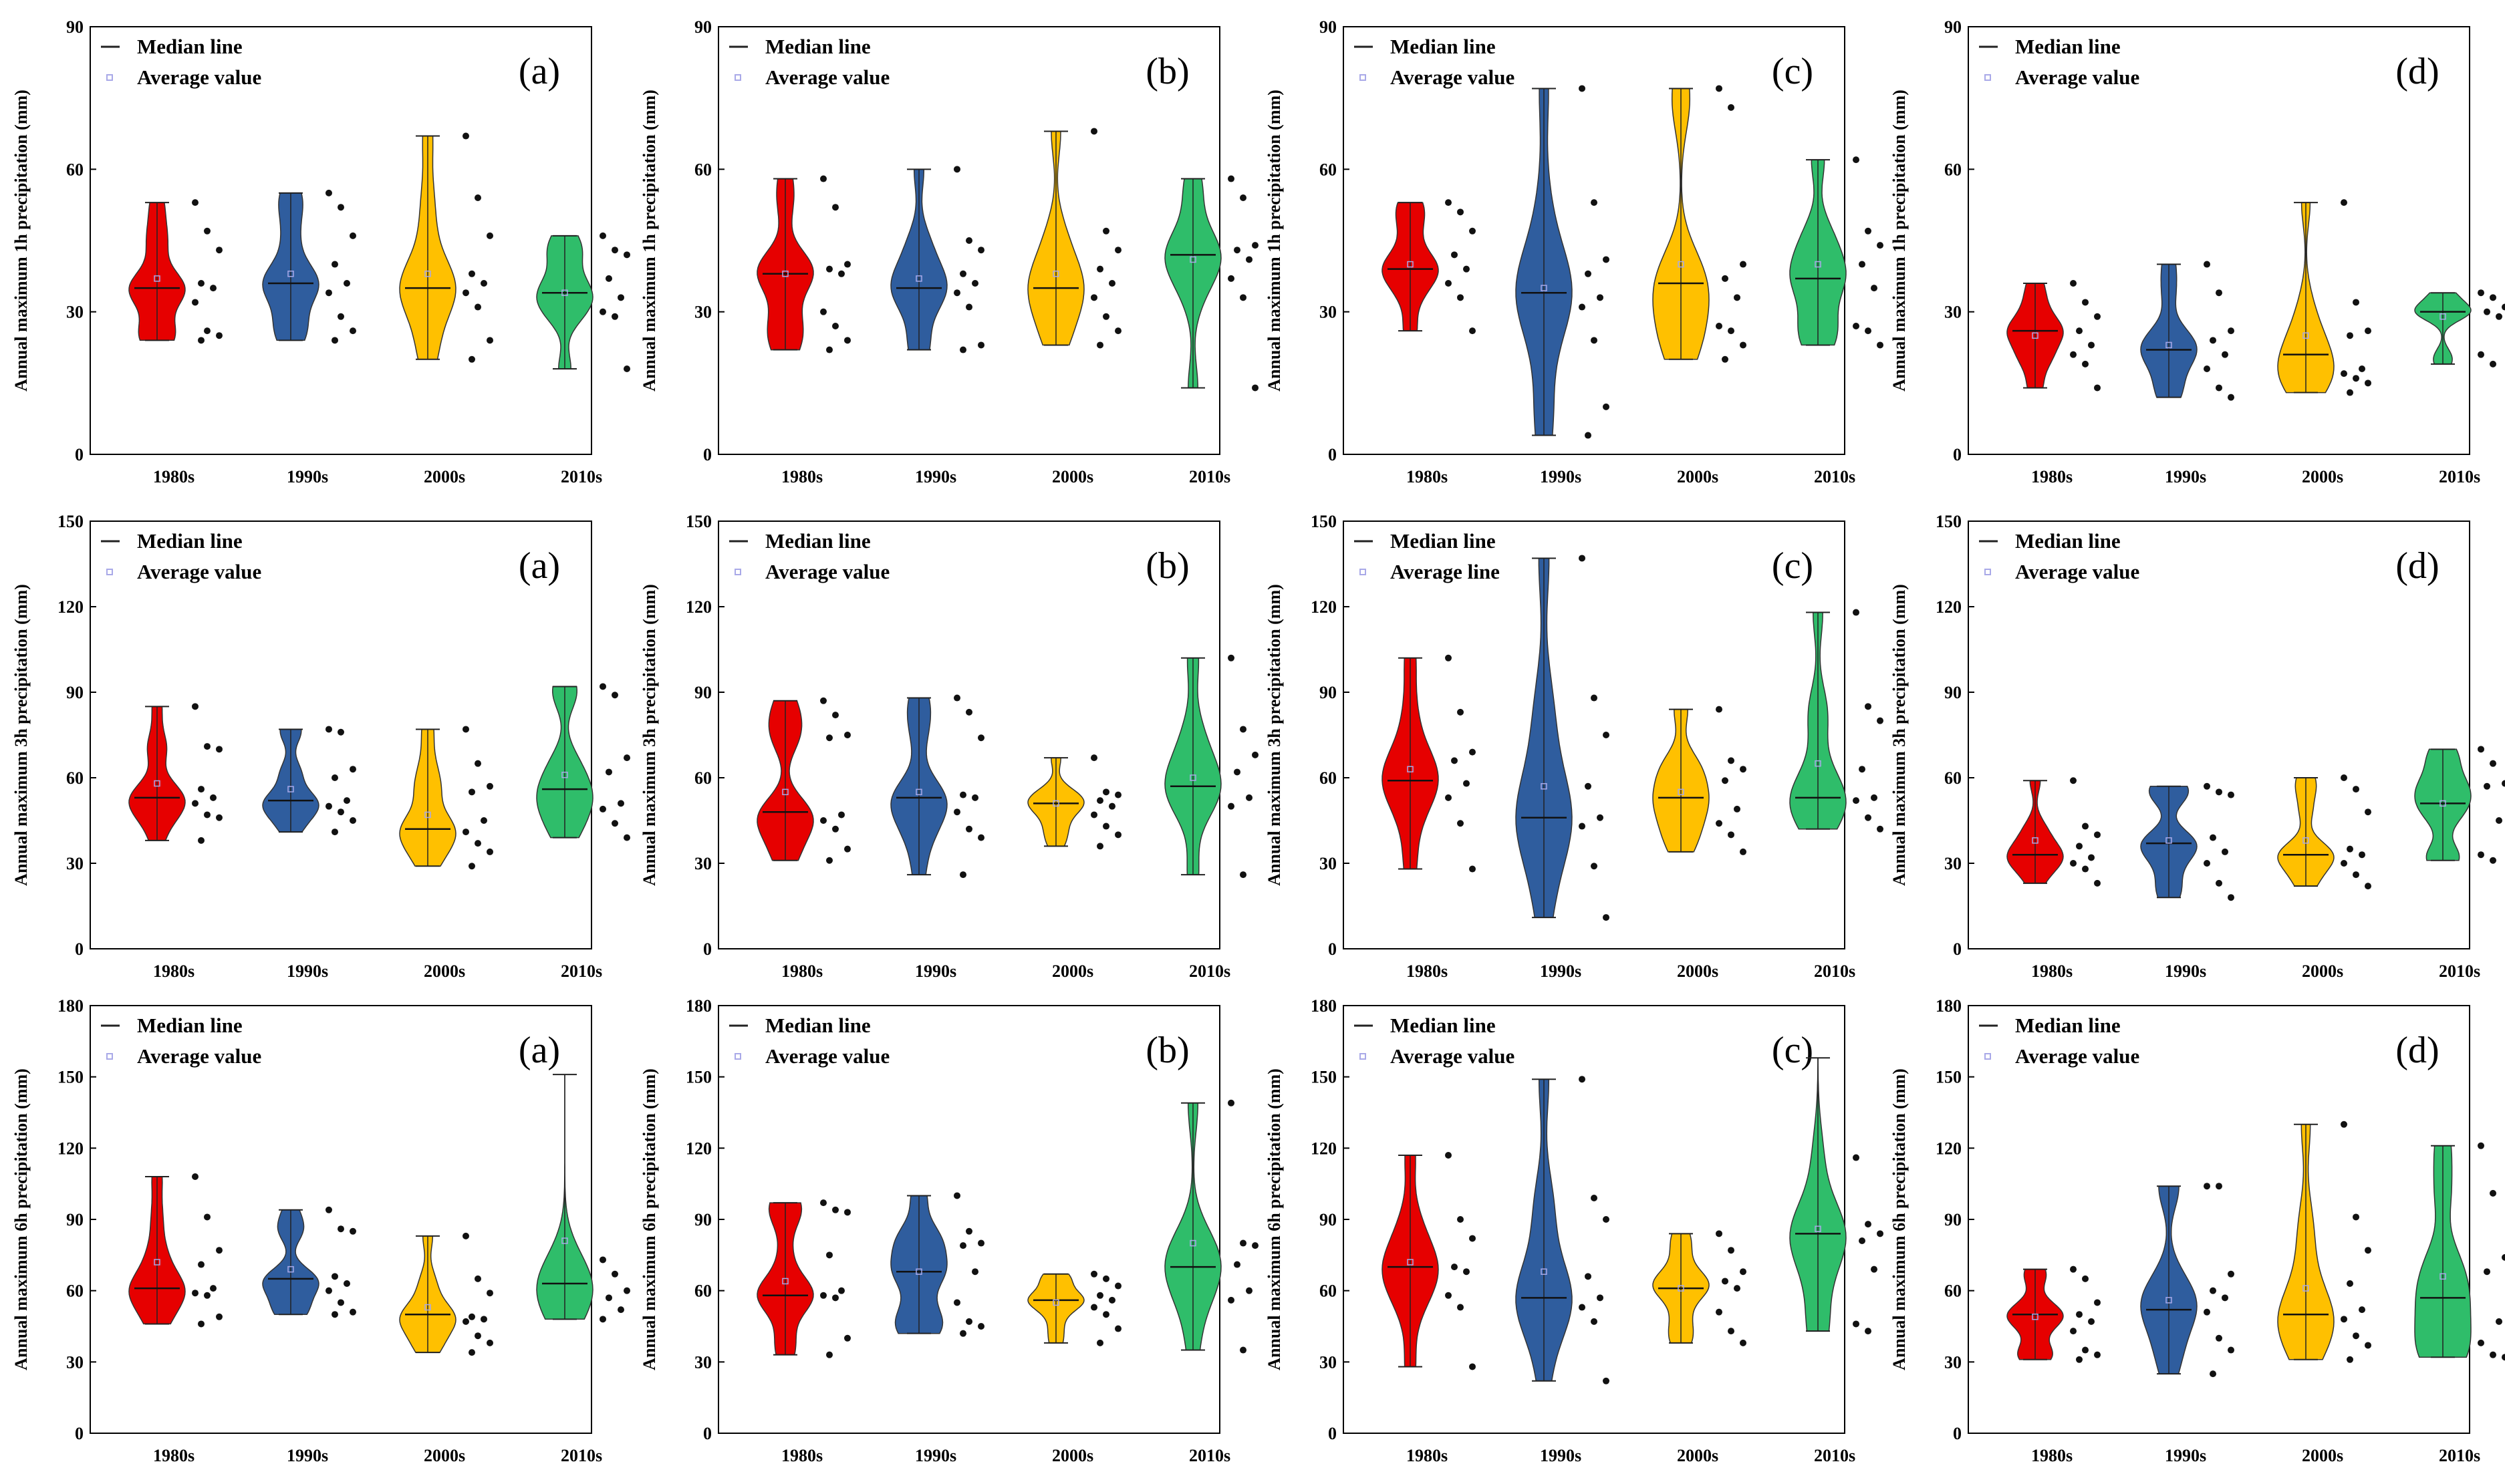  I want to click on x-tick-label-1990s: 1990s, so click(1560, 971).